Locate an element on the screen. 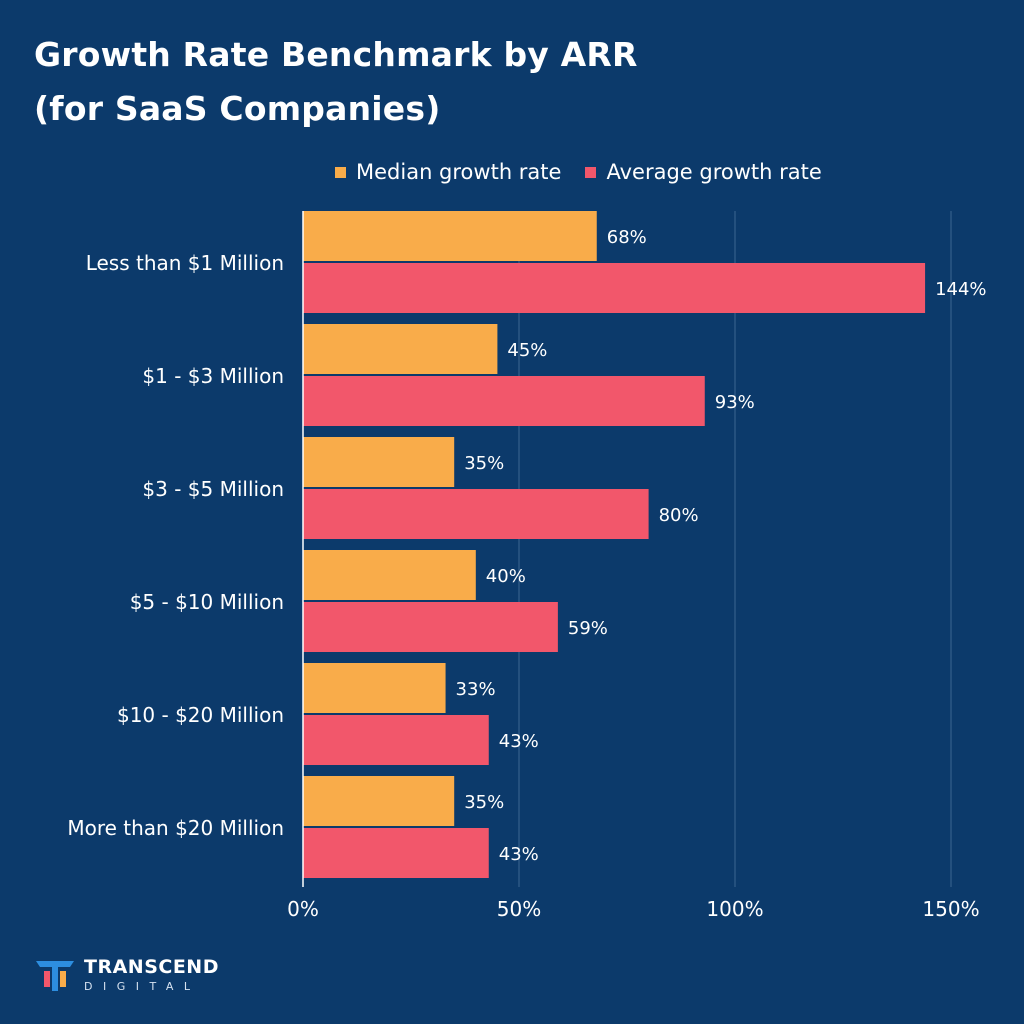  brand-logo: TRANSCEND DIGITAL is located at coordinates (126, 975).